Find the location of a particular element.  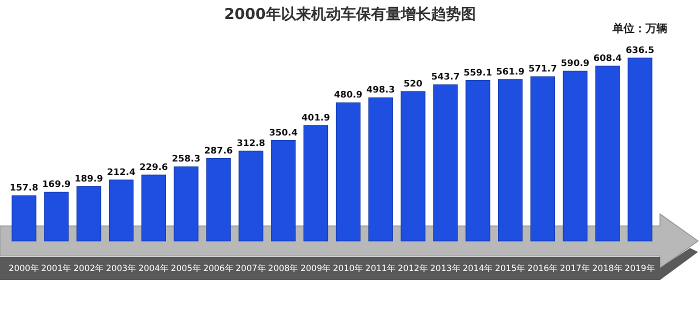

x-tick-label: 2005年 is located at coordinates (186, 268).